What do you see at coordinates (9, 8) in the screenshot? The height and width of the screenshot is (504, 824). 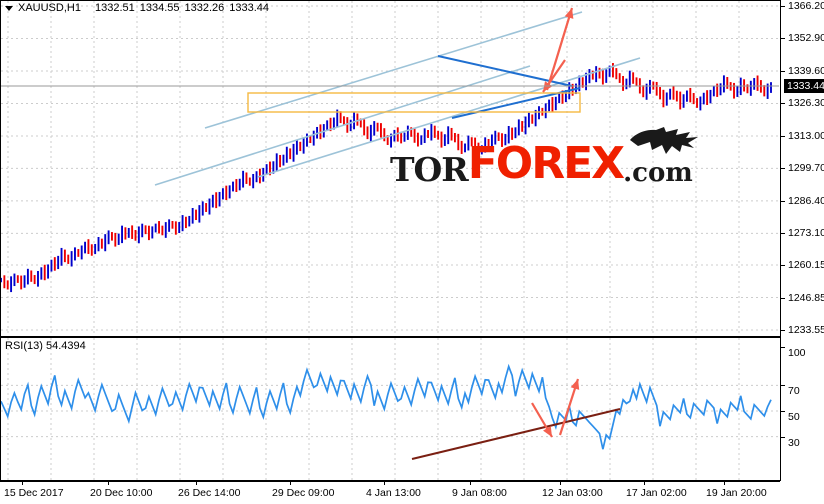 I see `triangle-down-icon` at bounding box center [9, 8].